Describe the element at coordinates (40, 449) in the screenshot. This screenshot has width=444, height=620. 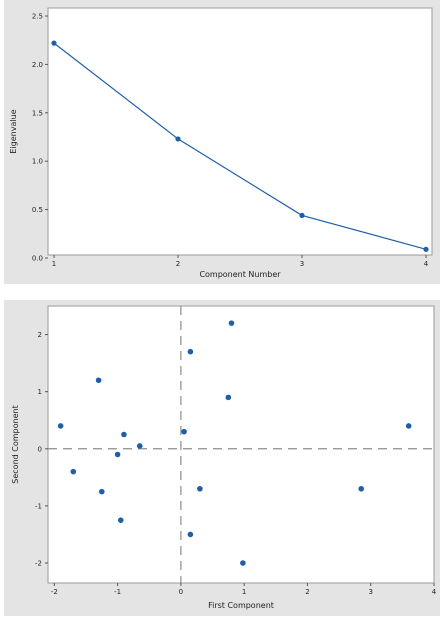
I see `y-tick-label: 0` at that location.